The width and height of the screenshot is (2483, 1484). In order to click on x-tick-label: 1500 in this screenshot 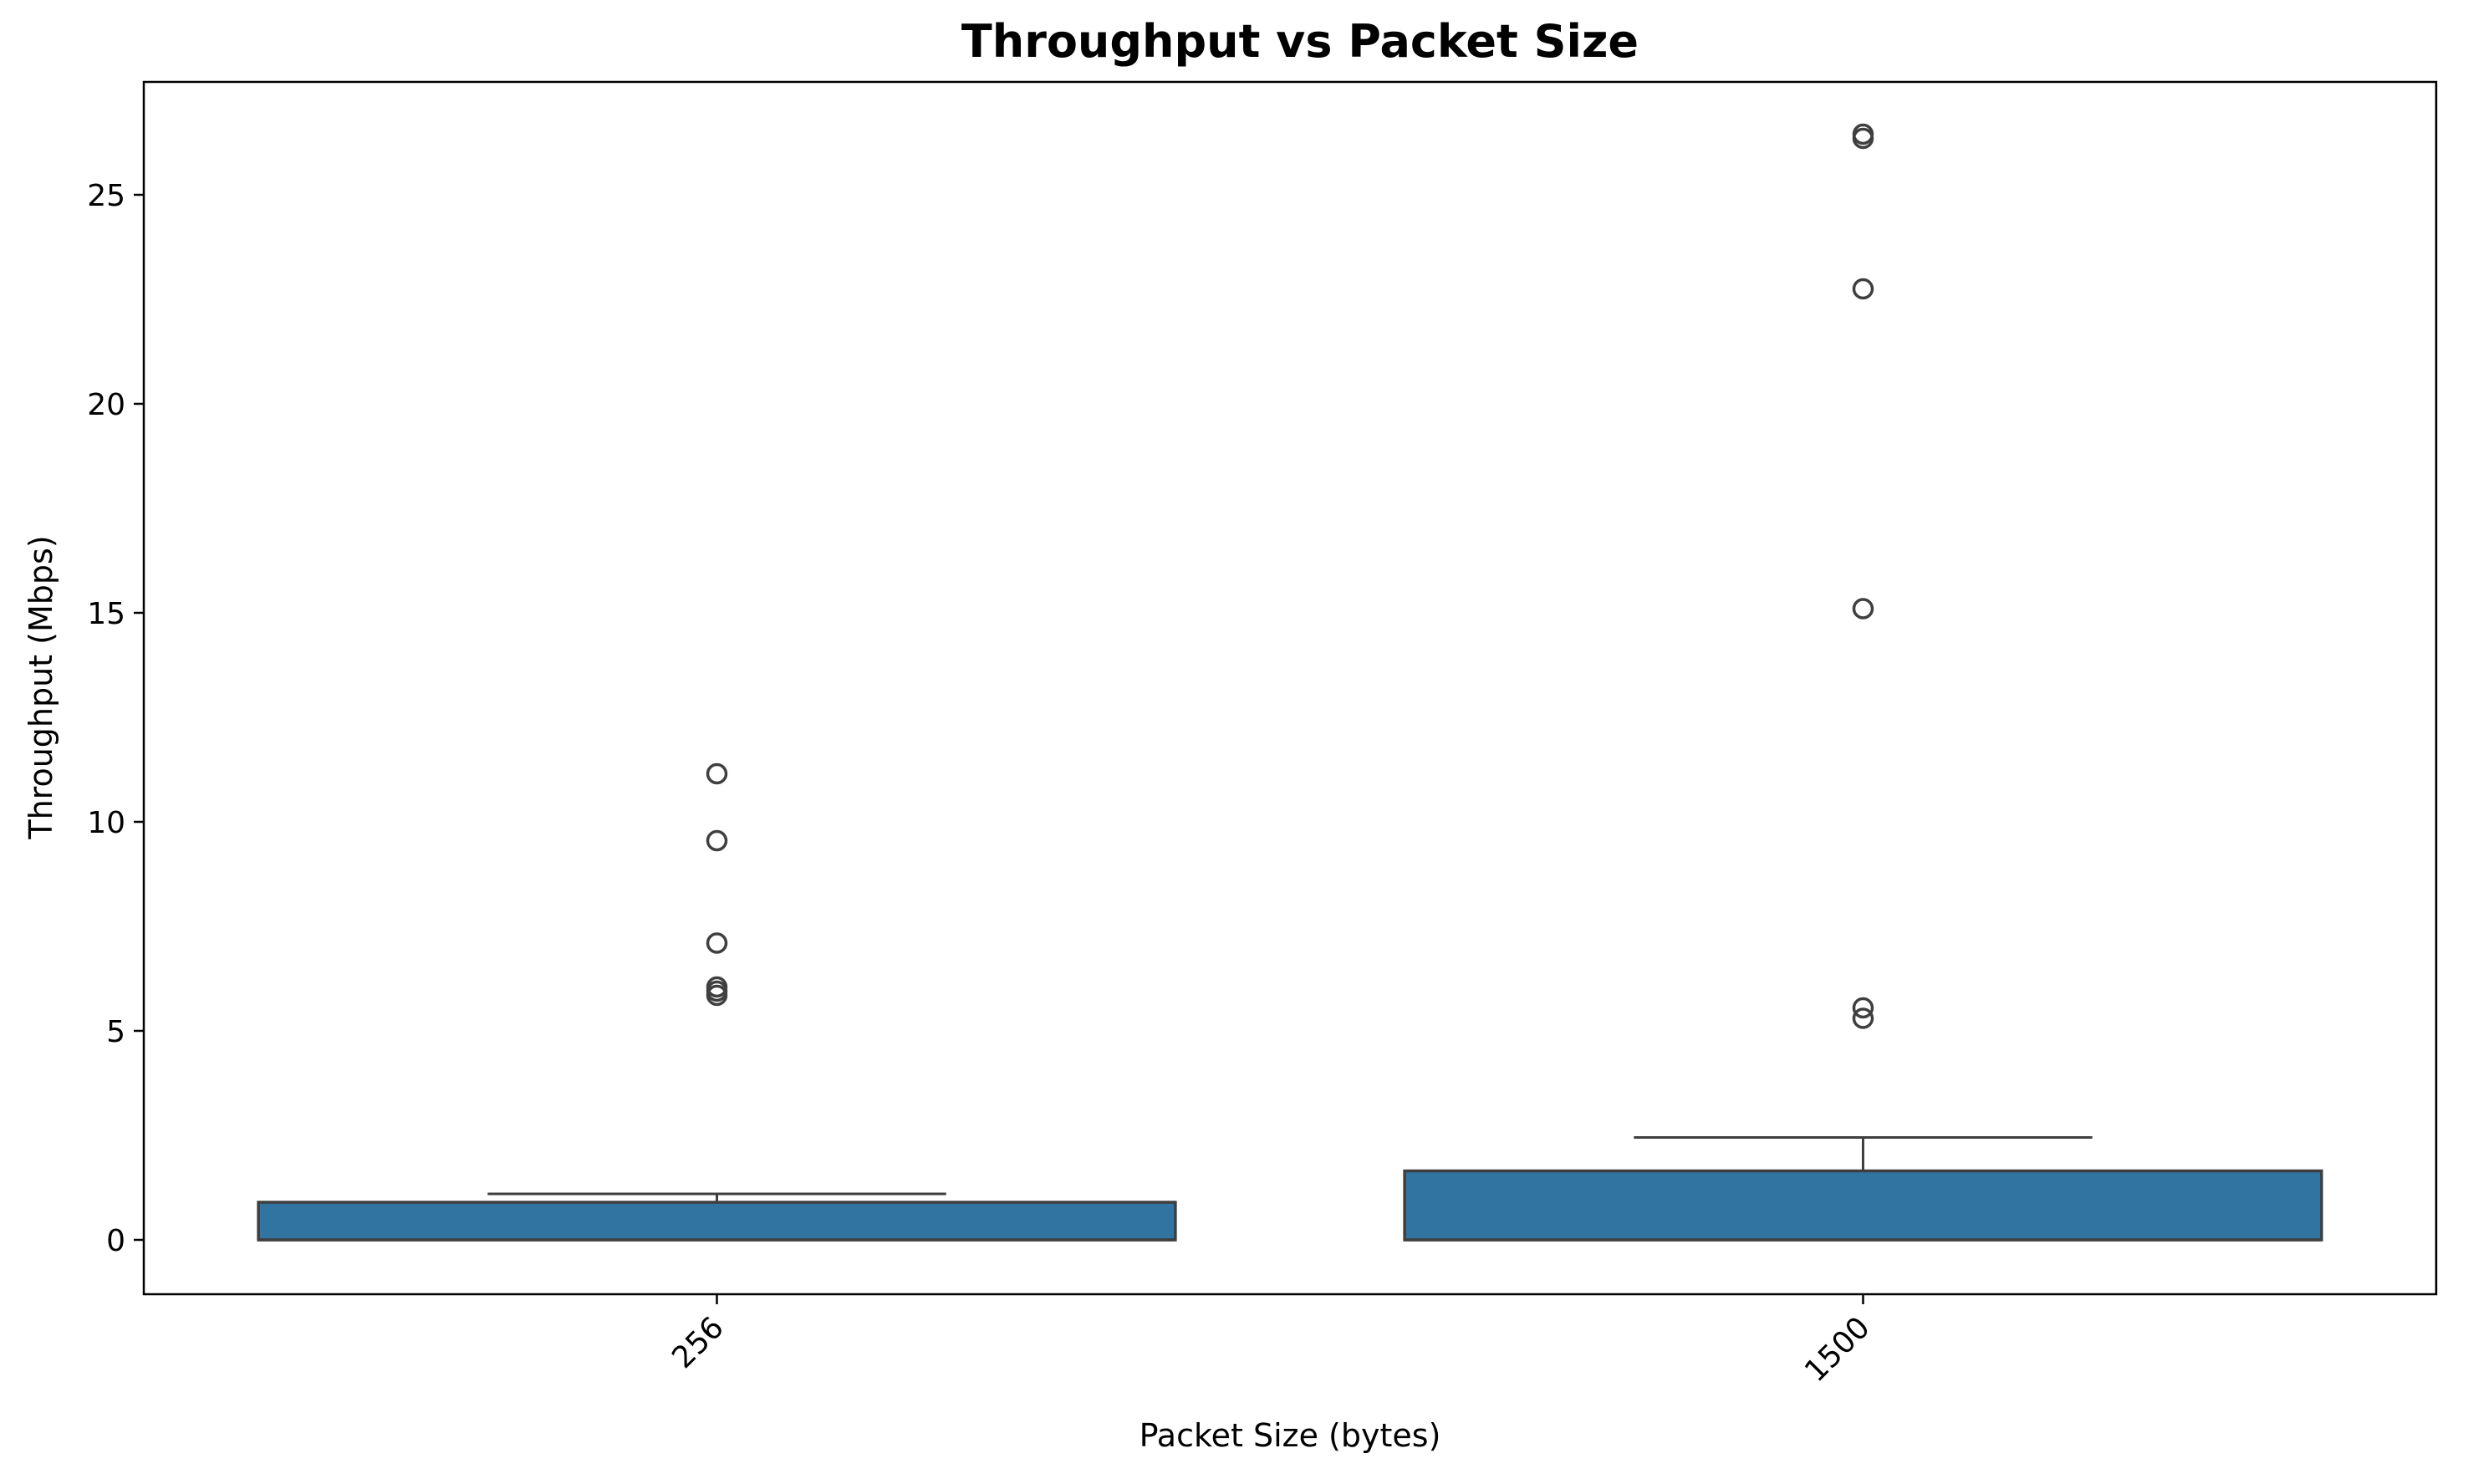, I will do `click(1837, 1349)`.